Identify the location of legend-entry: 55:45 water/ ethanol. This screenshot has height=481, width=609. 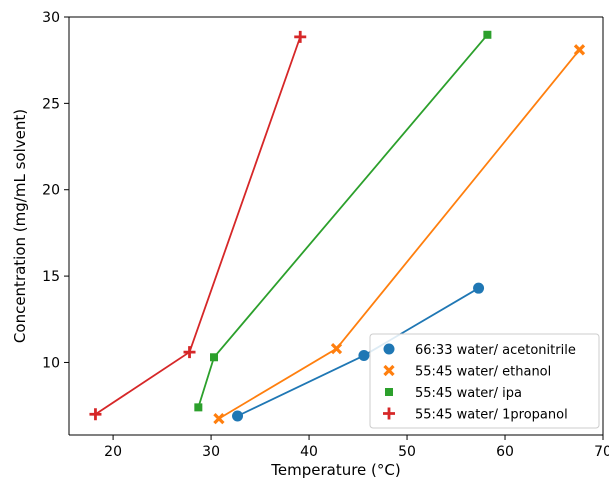
(467, 372).